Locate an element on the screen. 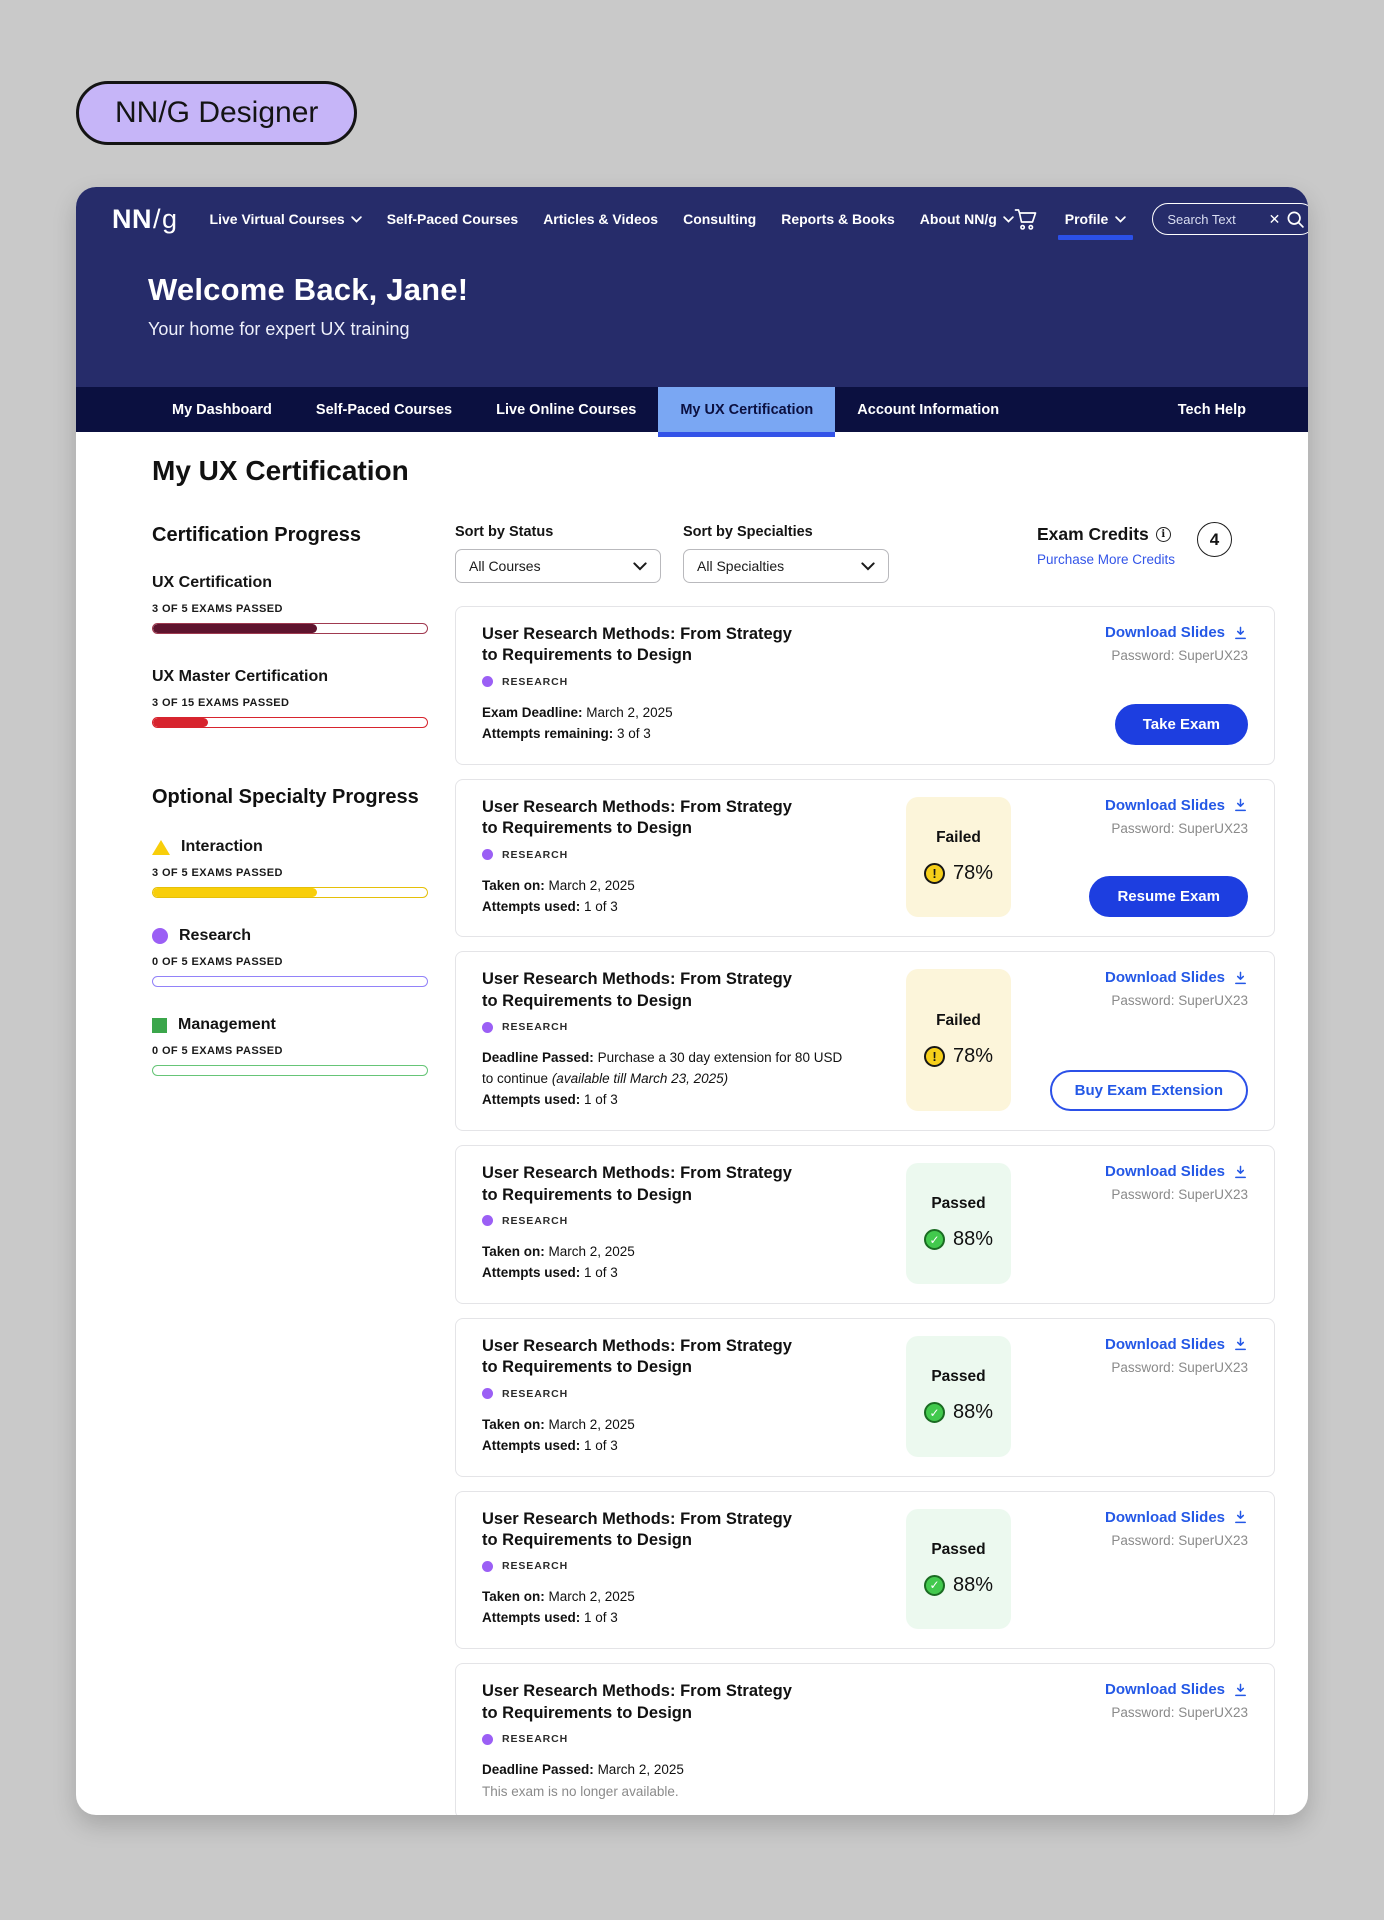 This screenshot has width=1384, height=1920. info-icon: i is located at coordinates (1163, 534).